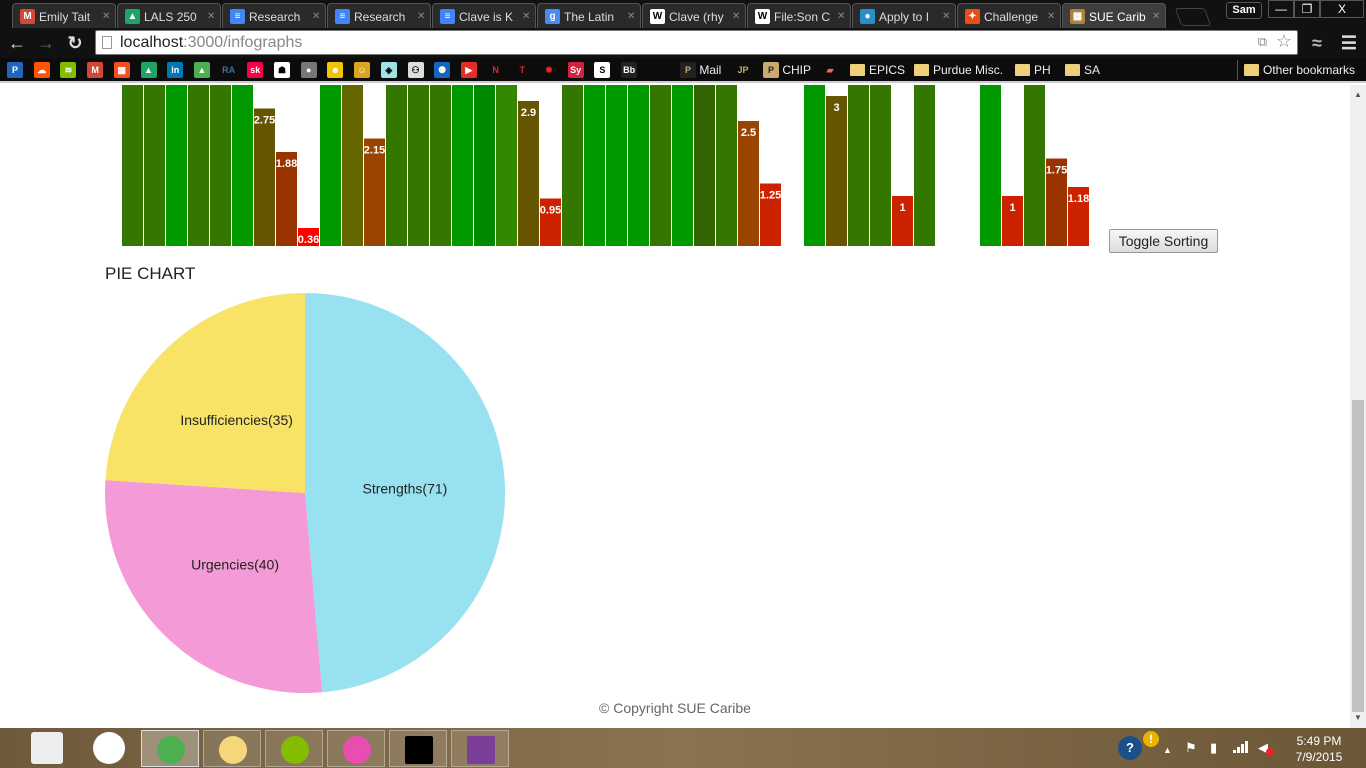 This screenshot has height=768, width=1366. I want to click on bookmark-sphere: ●, so click(308, 70).